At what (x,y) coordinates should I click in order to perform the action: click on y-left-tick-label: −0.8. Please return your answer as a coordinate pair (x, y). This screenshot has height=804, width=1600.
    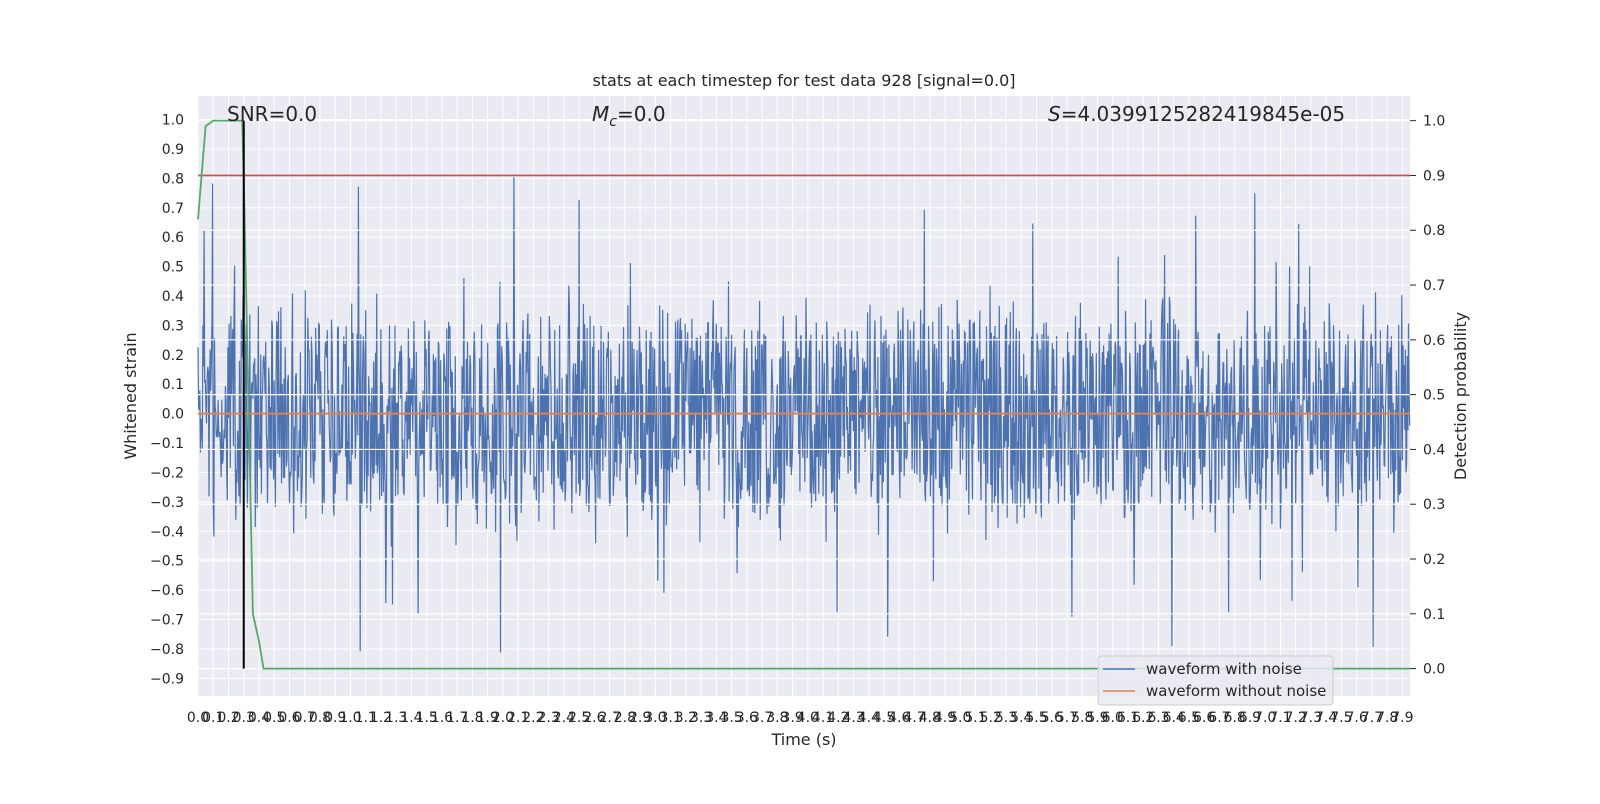
    Looking at the image, I should click on (167, 650).